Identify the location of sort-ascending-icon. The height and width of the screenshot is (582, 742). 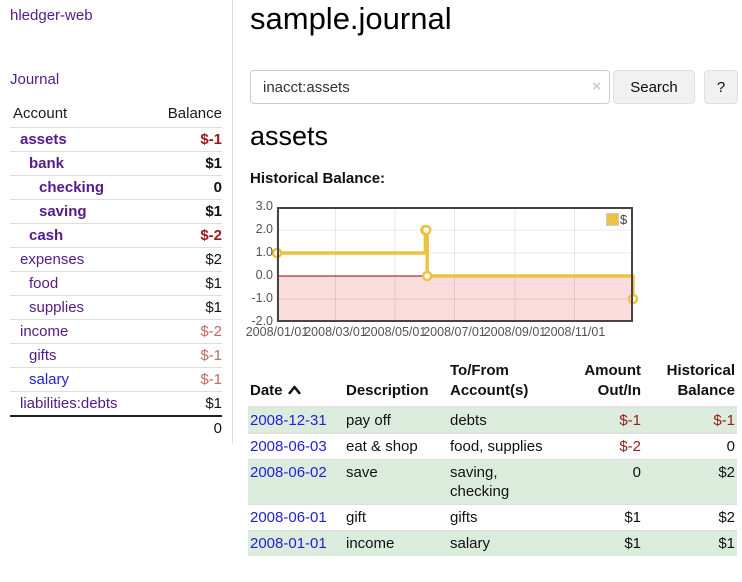
(294, 391).